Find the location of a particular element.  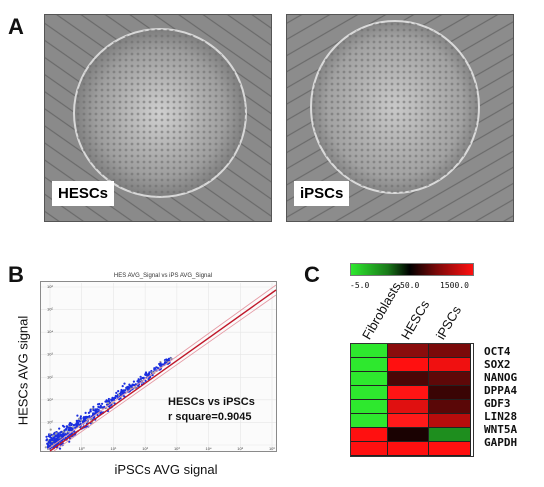

color-scale-bar is located at coordinates (412, 269).